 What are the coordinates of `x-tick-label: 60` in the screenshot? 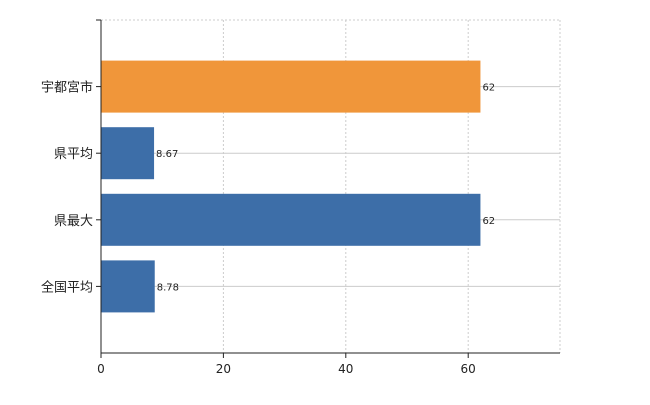 It's located at (468, 369).